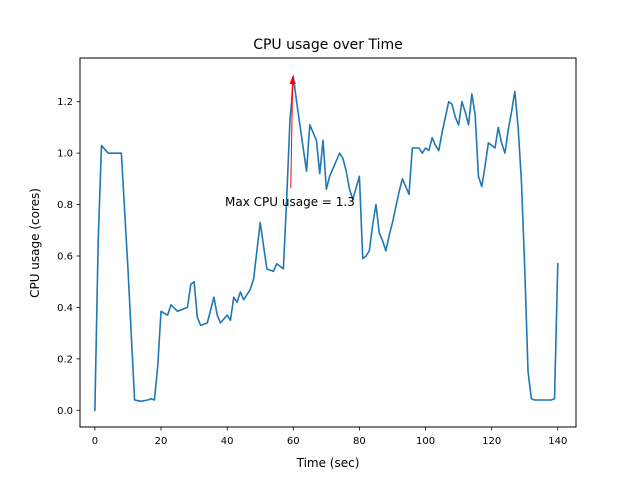  I want to click on y-axis-label: CPU usage (cores), so click(35, 243).